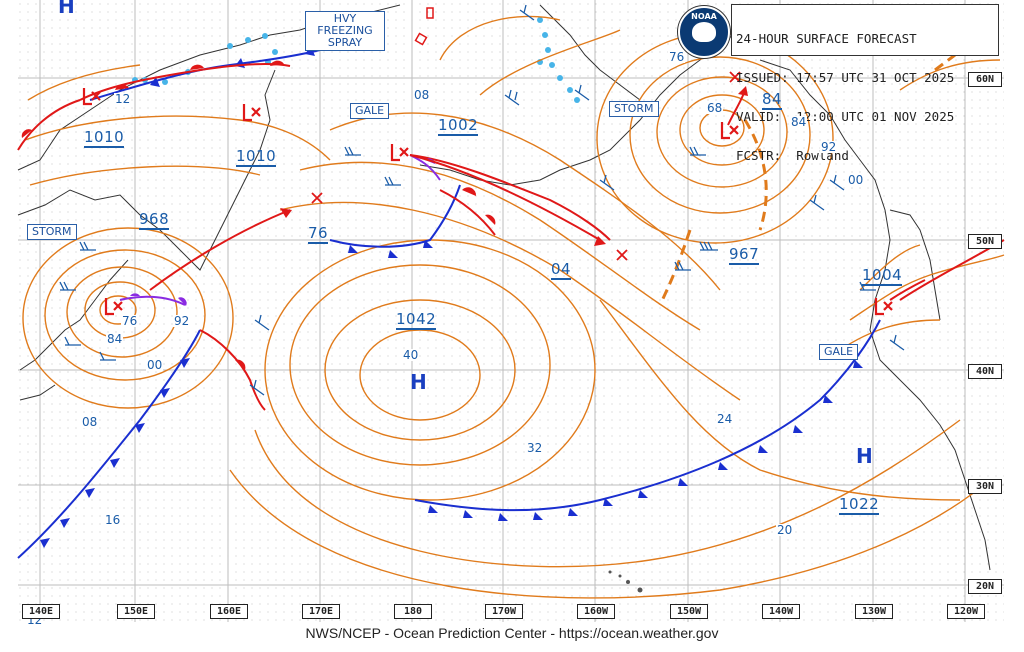 Image resolution: width=1024 pixels, height=652 pixels. I want to click on lon-label: 160E, so click(229, 611).